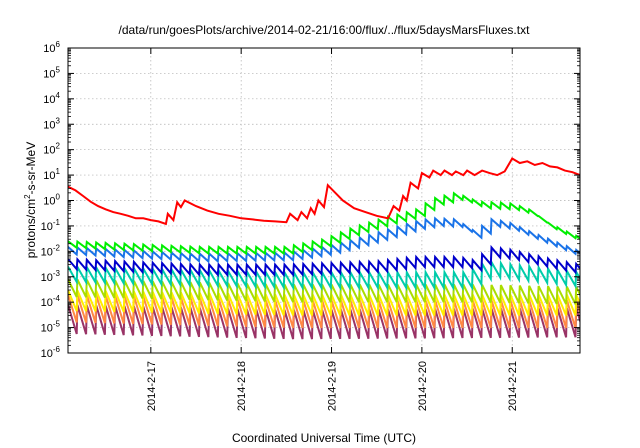  I want to click on y-tick-exp: 0, so click(58, 197).